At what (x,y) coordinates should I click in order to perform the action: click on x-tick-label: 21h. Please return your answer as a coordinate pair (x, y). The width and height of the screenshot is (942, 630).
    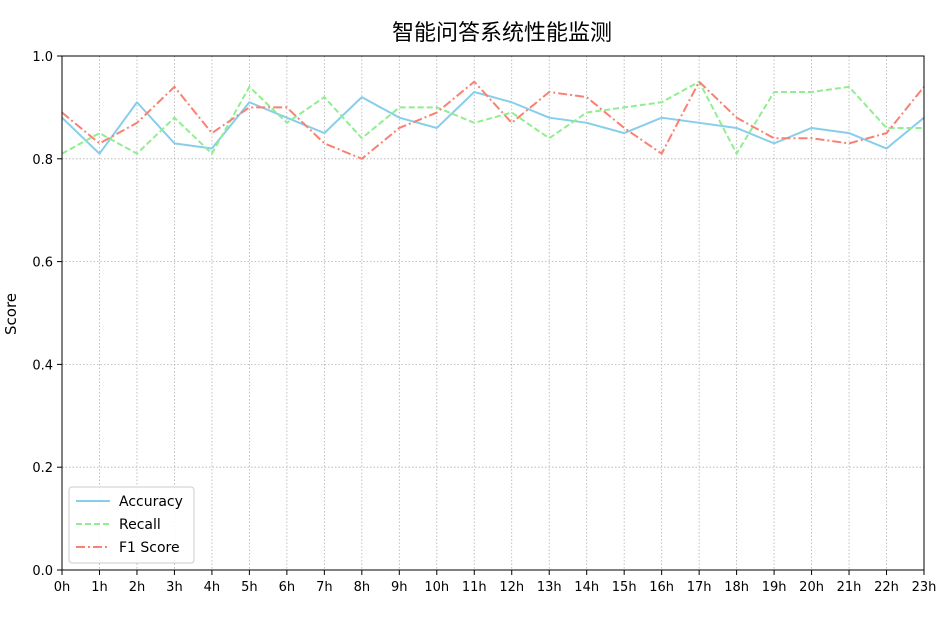
    Looking at the image, I should click on (849, 587).